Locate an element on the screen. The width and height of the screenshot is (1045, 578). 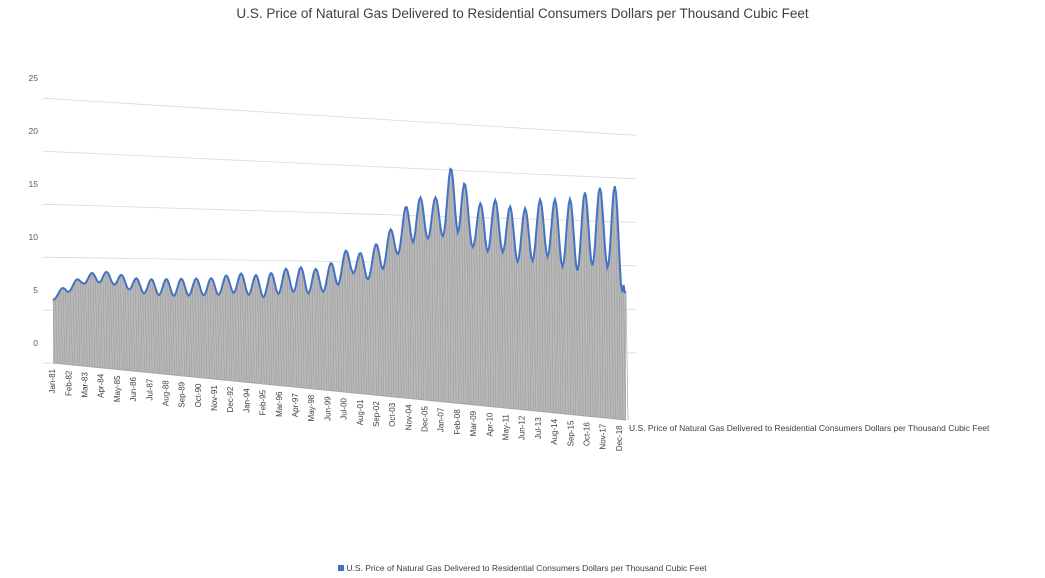
y-tick-label: 15 is located at coordinates (34, 184).